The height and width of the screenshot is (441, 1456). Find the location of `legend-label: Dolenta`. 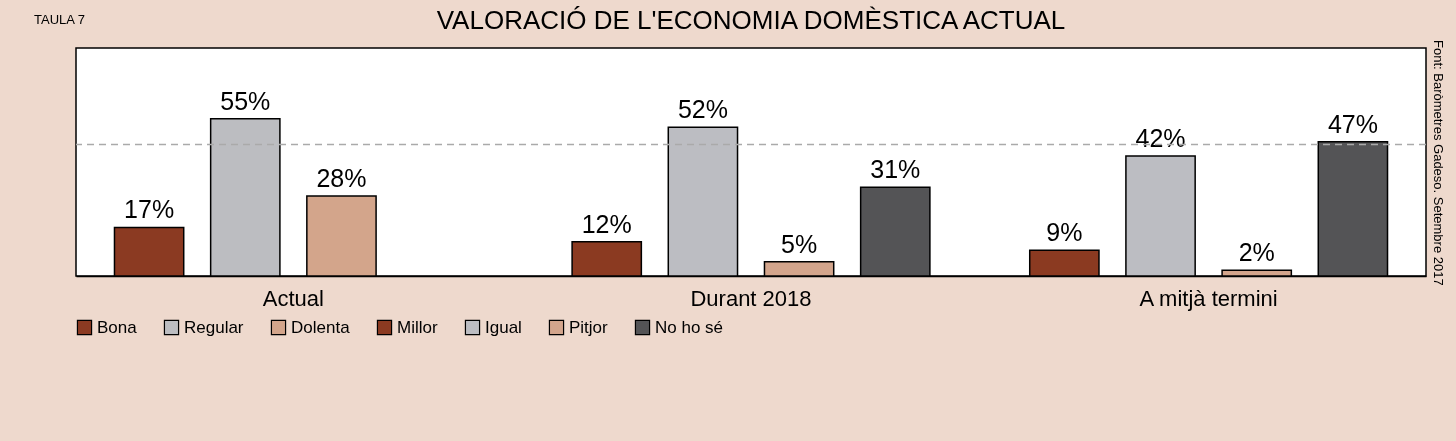

legend-label: Dolenta is located at coordinates (321, 327).